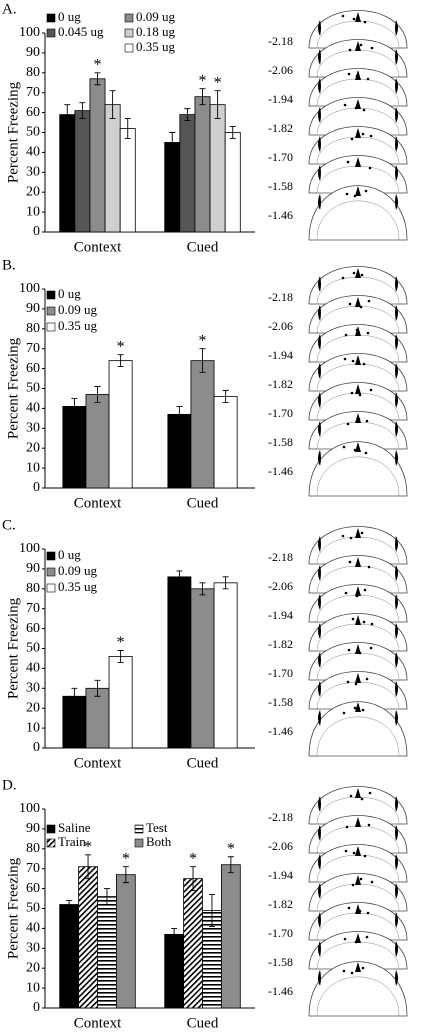  What do you see at coordinates (156, 16) in the screenshot?
I see `legend-label: 0.09 ug` at bounding box center [156, 16].